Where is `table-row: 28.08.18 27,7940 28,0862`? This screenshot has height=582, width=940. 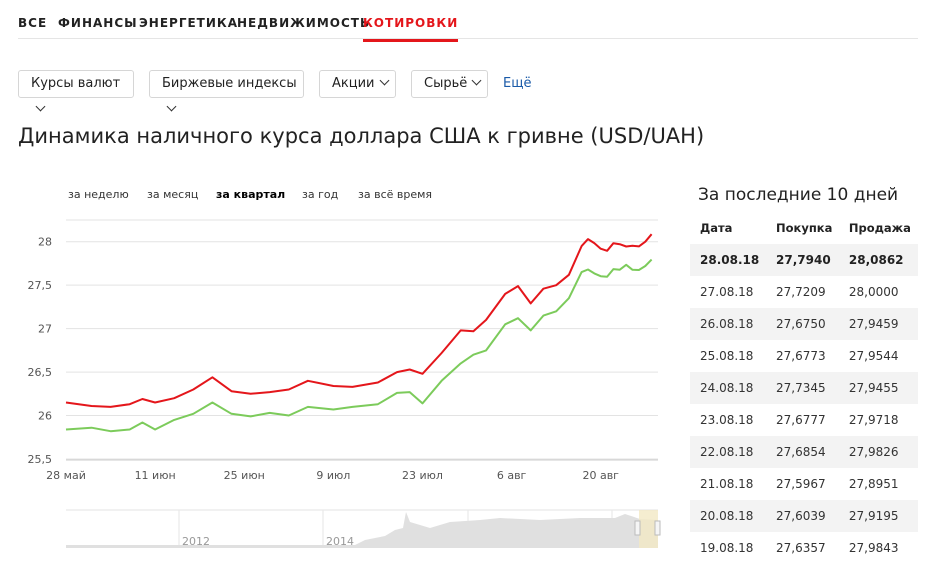 table-row: 28.08.18 27,7940 28,0862 is located at coordinates (804, 260).